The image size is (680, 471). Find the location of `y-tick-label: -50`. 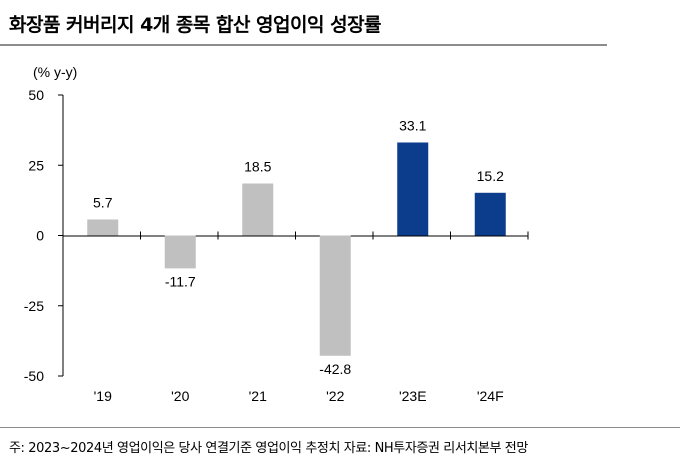

y-tick-label: -50 is located at coordinates (34, 376).